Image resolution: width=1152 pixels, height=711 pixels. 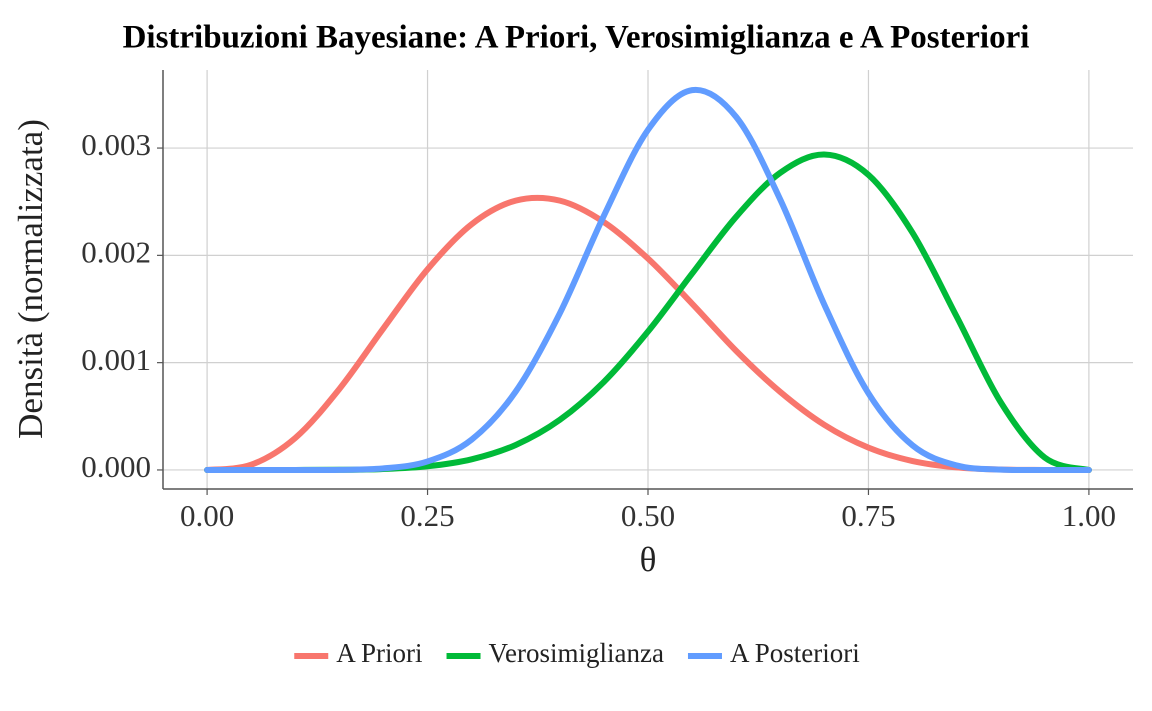 What do you see at coordinates (648, 515) in the screenshot?
I see `x-tick-label: 0.50` at bounding box center [648, 515].